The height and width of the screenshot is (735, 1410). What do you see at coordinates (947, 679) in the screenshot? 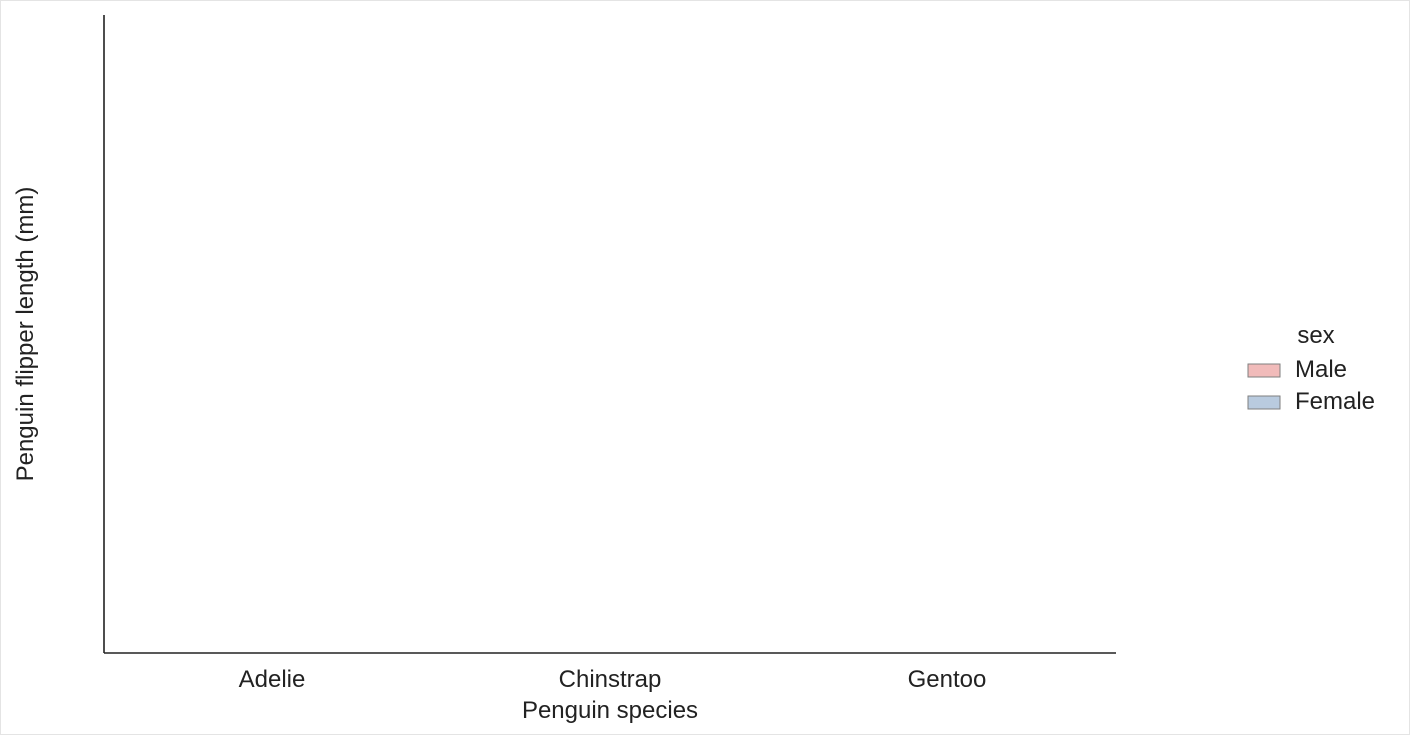
I see `x-tick-label: Gentoo` at bounding box center [947, 679].